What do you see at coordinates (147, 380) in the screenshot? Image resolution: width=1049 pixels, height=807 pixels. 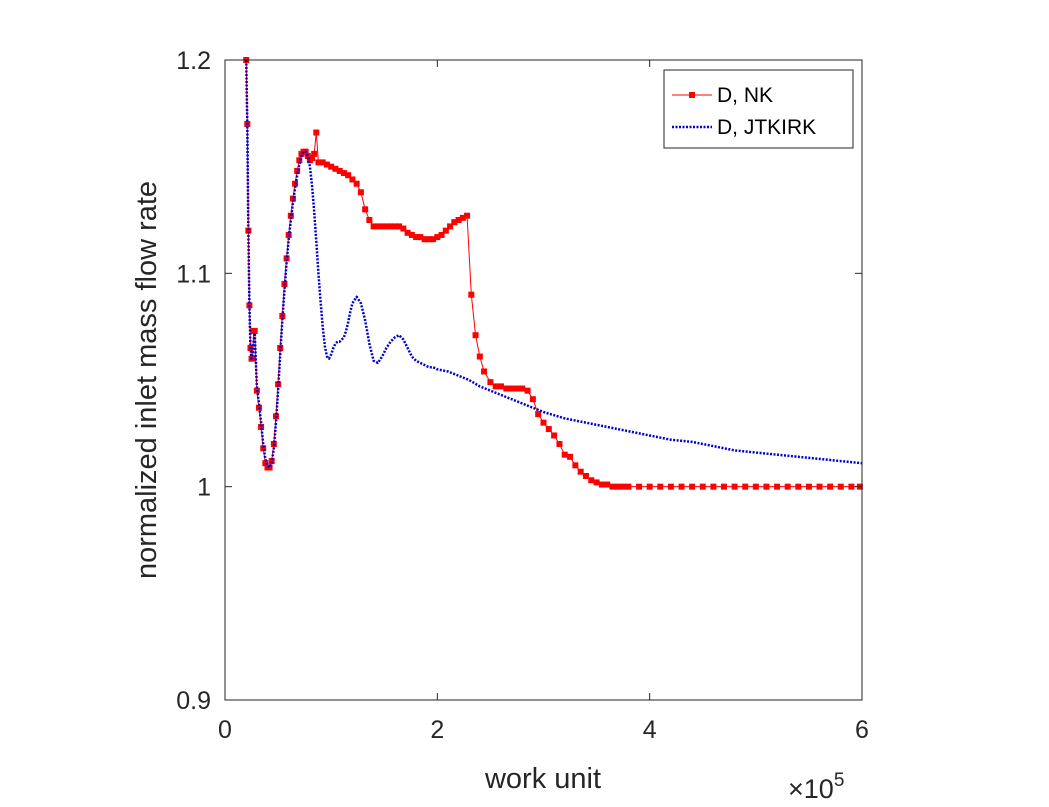 I see `y-axis-label: normalized inlet mass flow rate` at bounding box center [147, 380].